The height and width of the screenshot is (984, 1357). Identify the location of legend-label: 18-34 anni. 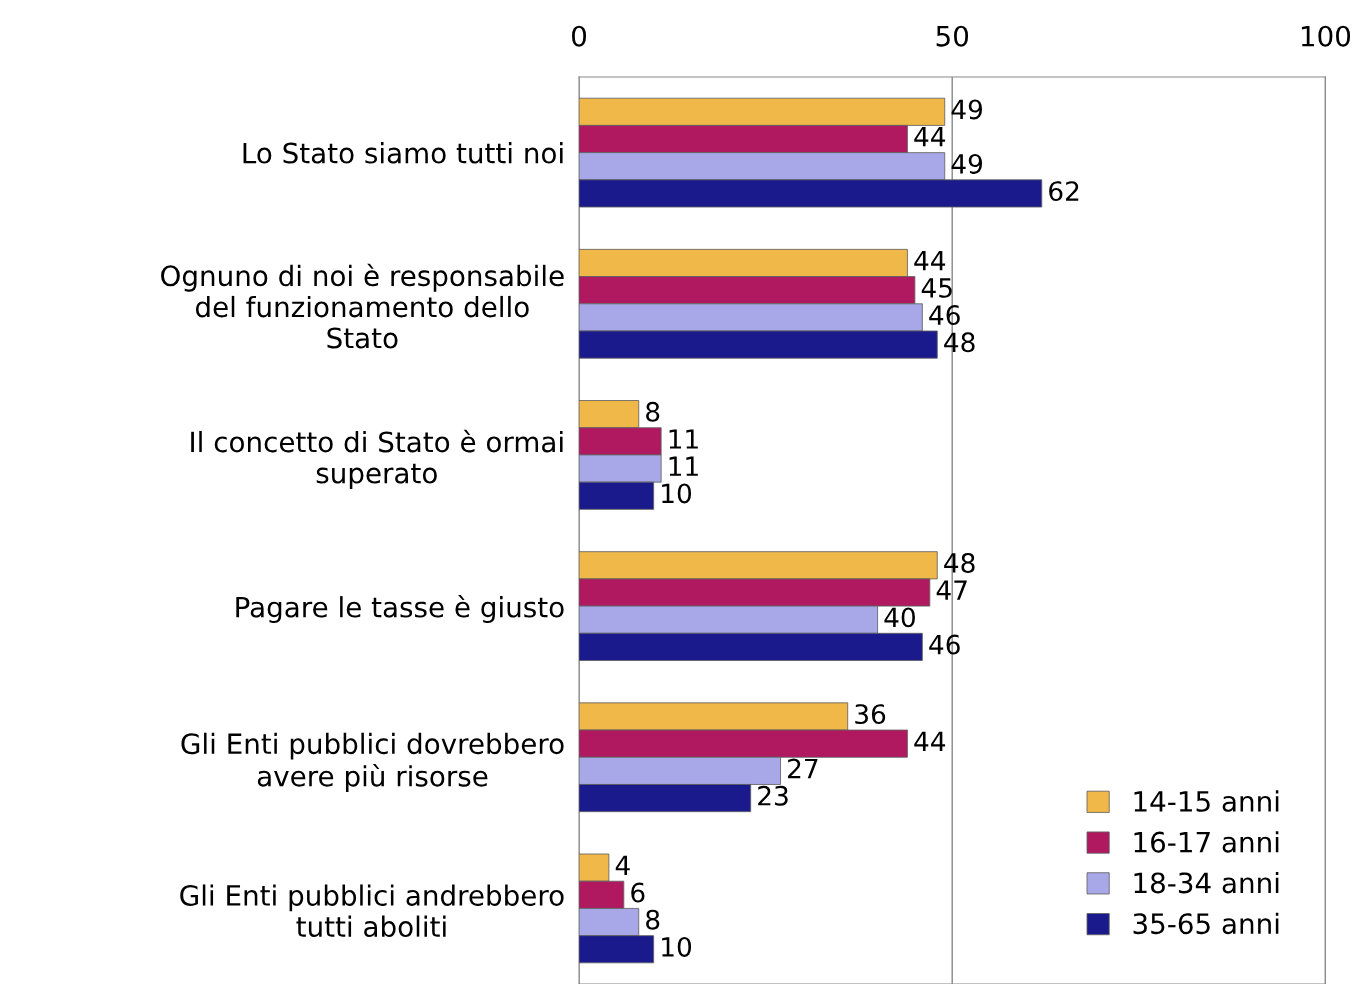
(1206, 882).